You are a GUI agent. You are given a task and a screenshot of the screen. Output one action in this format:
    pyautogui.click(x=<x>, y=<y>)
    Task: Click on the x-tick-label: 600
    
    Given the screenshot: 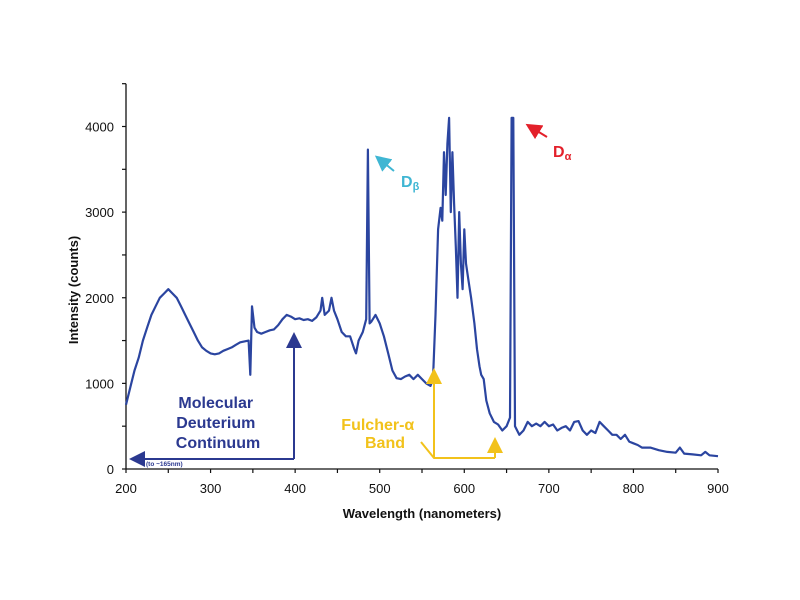 What is the action you would take?
    pyautogui.click(x=464, y=488)
    